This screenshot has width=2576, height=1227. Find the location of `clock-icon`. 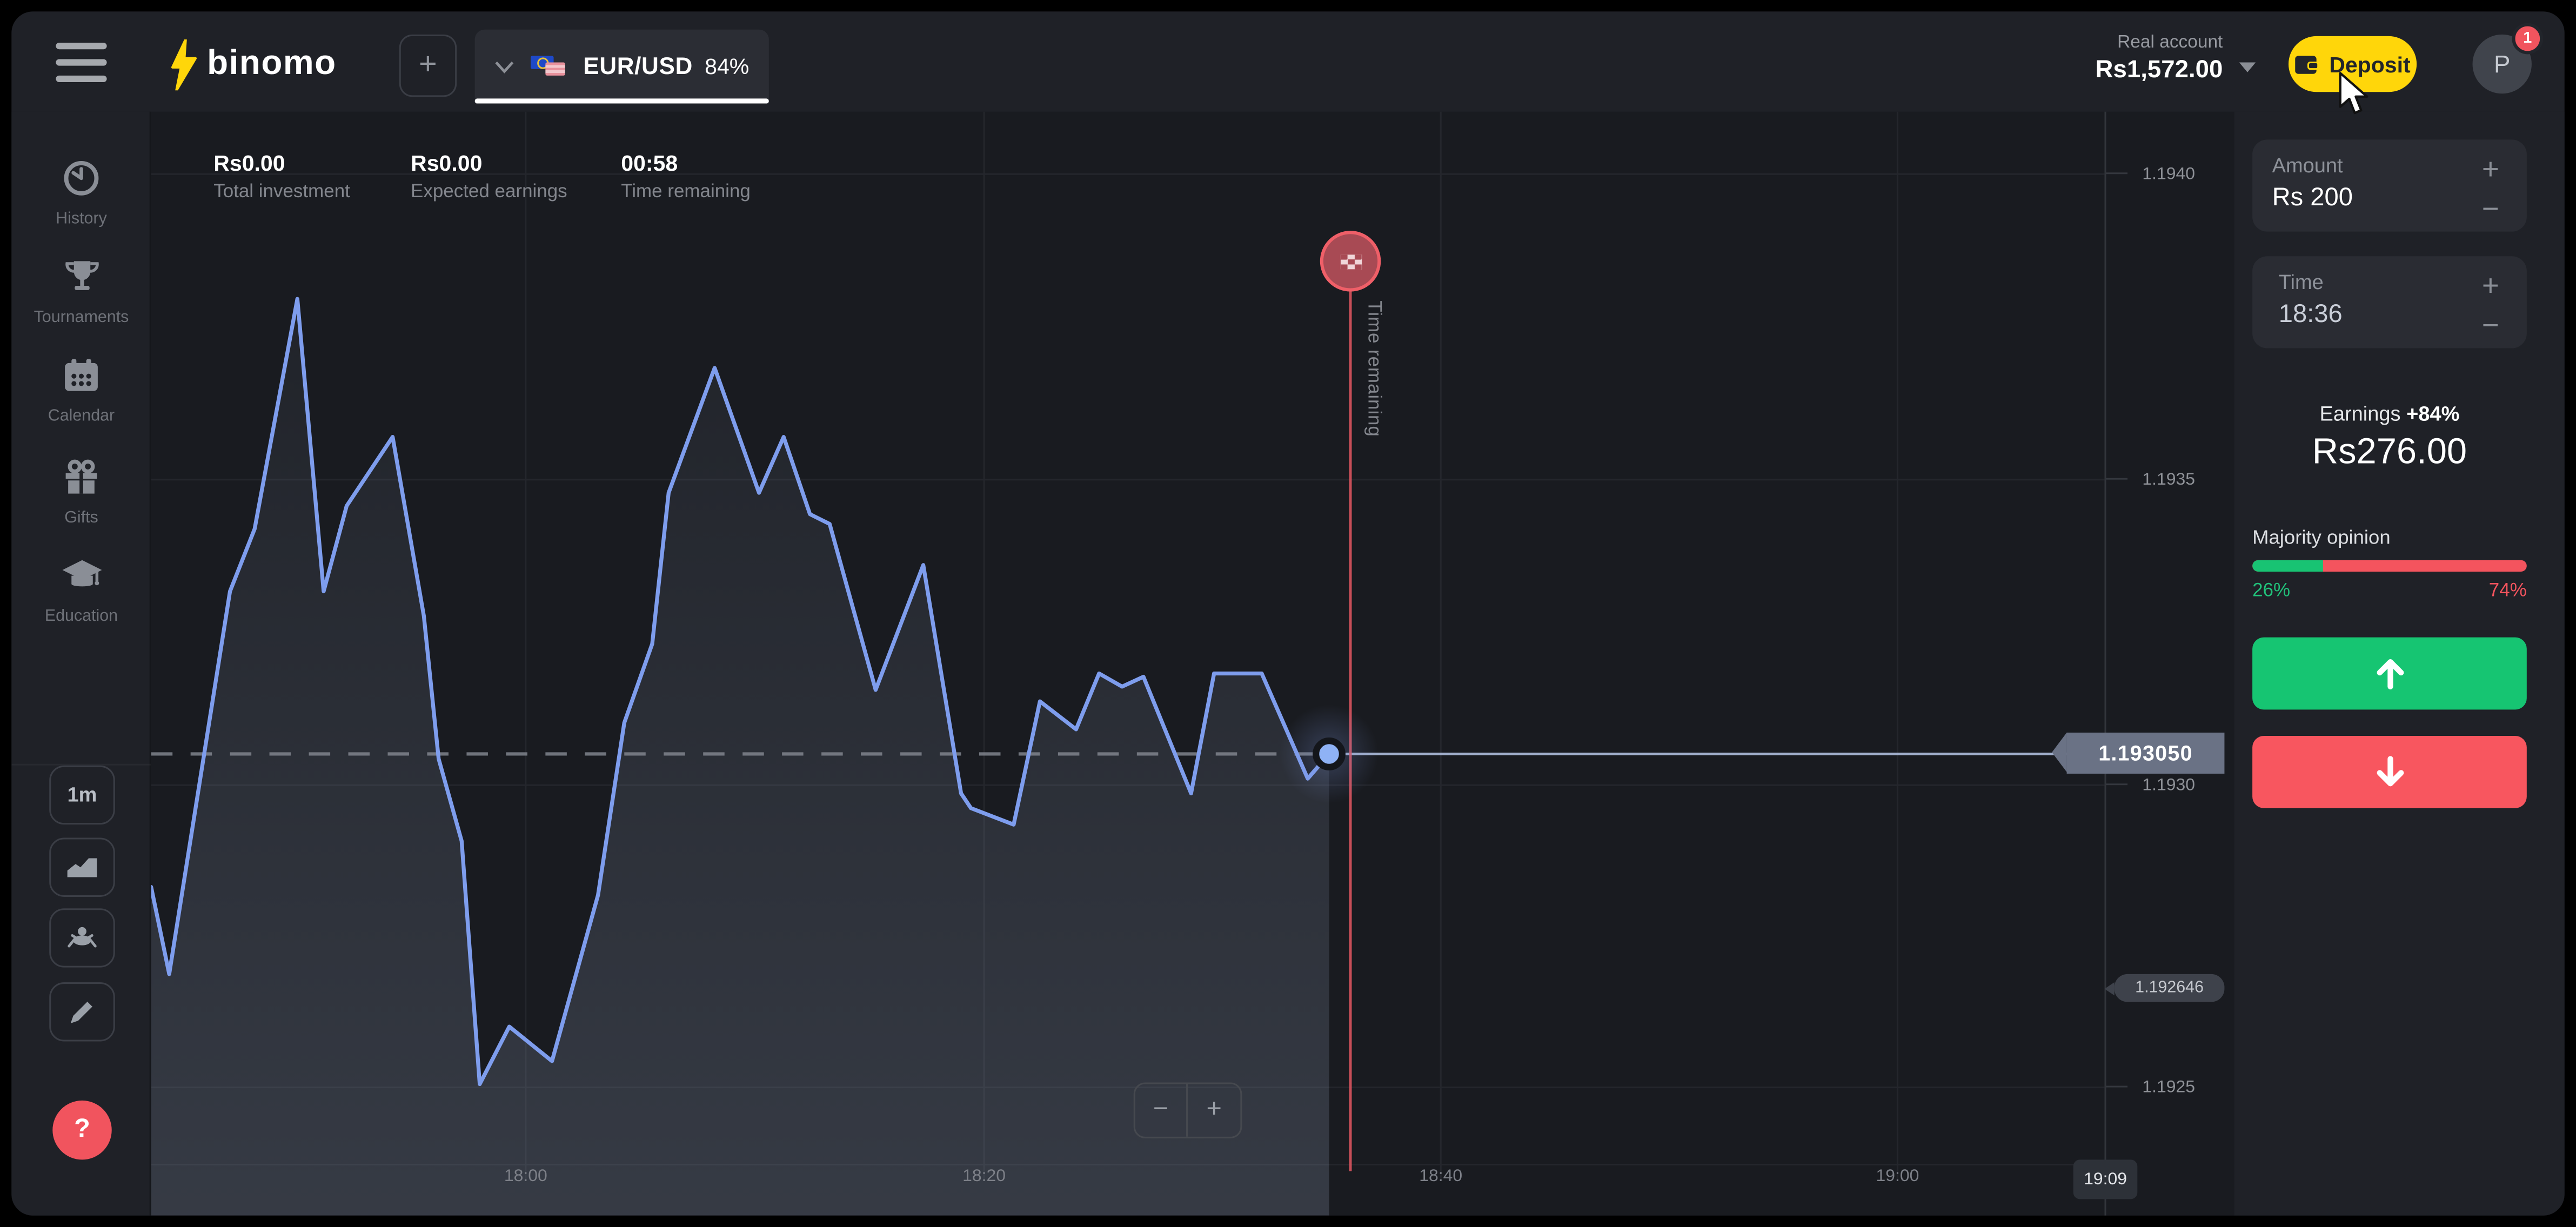

clock-icon is located at coordinates (81, 178).